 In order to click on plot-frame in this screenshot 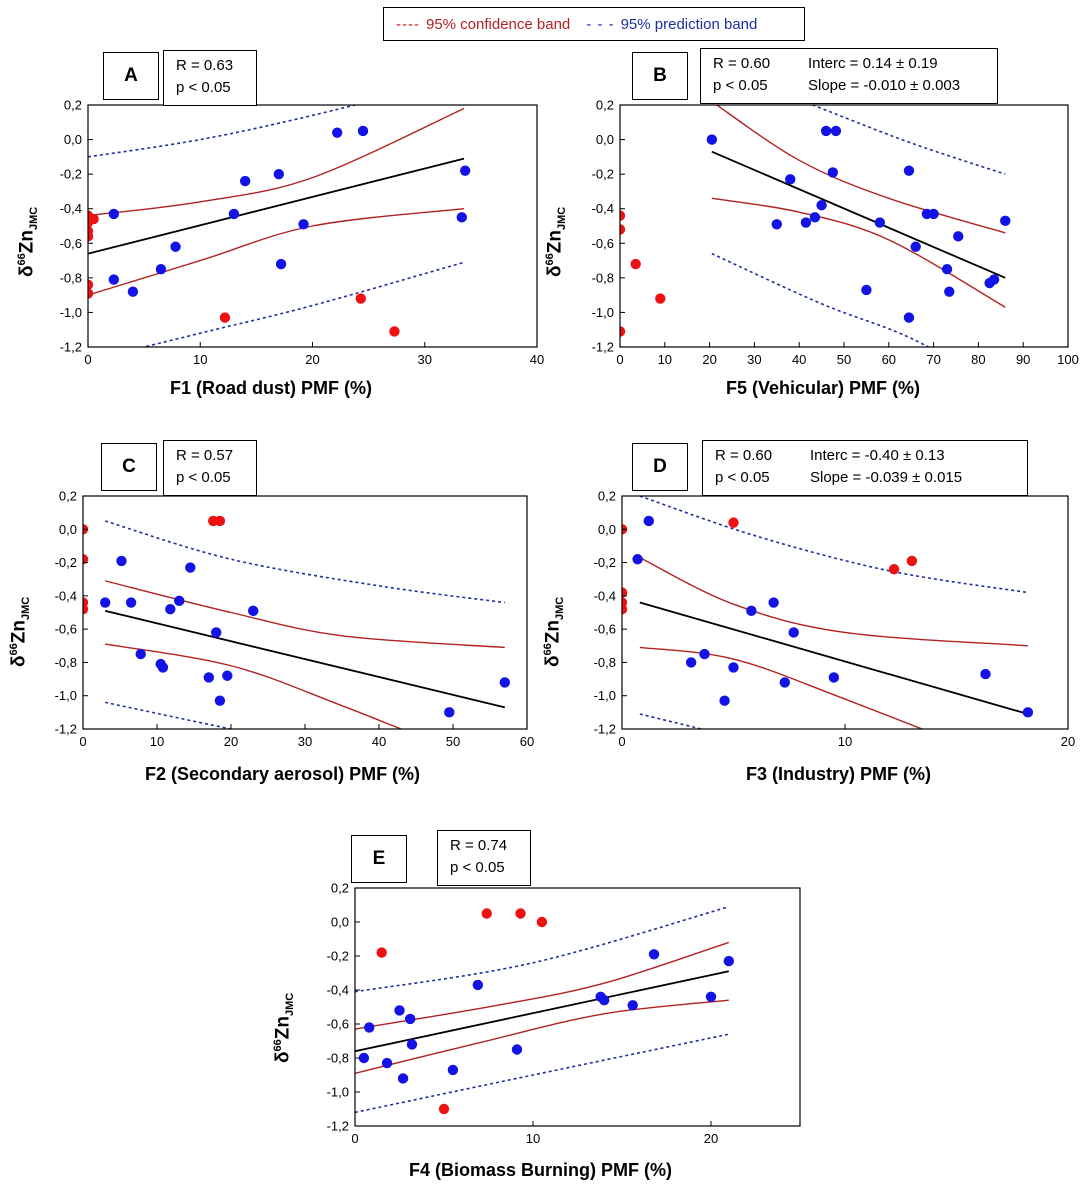, I will do `click(577, 1007)`.